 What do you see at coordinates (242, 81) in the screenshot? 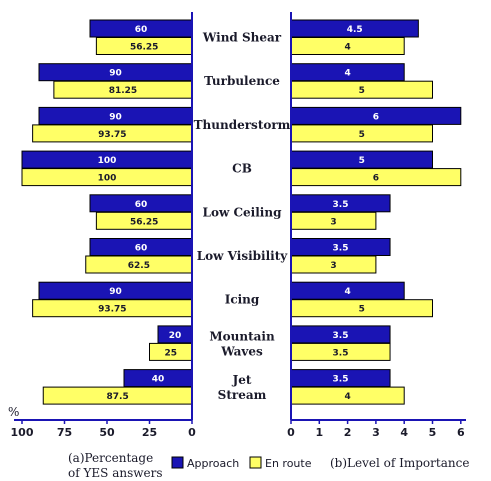
I see `category-label-1-0: Turbulence` at bounding box center [242, 81].